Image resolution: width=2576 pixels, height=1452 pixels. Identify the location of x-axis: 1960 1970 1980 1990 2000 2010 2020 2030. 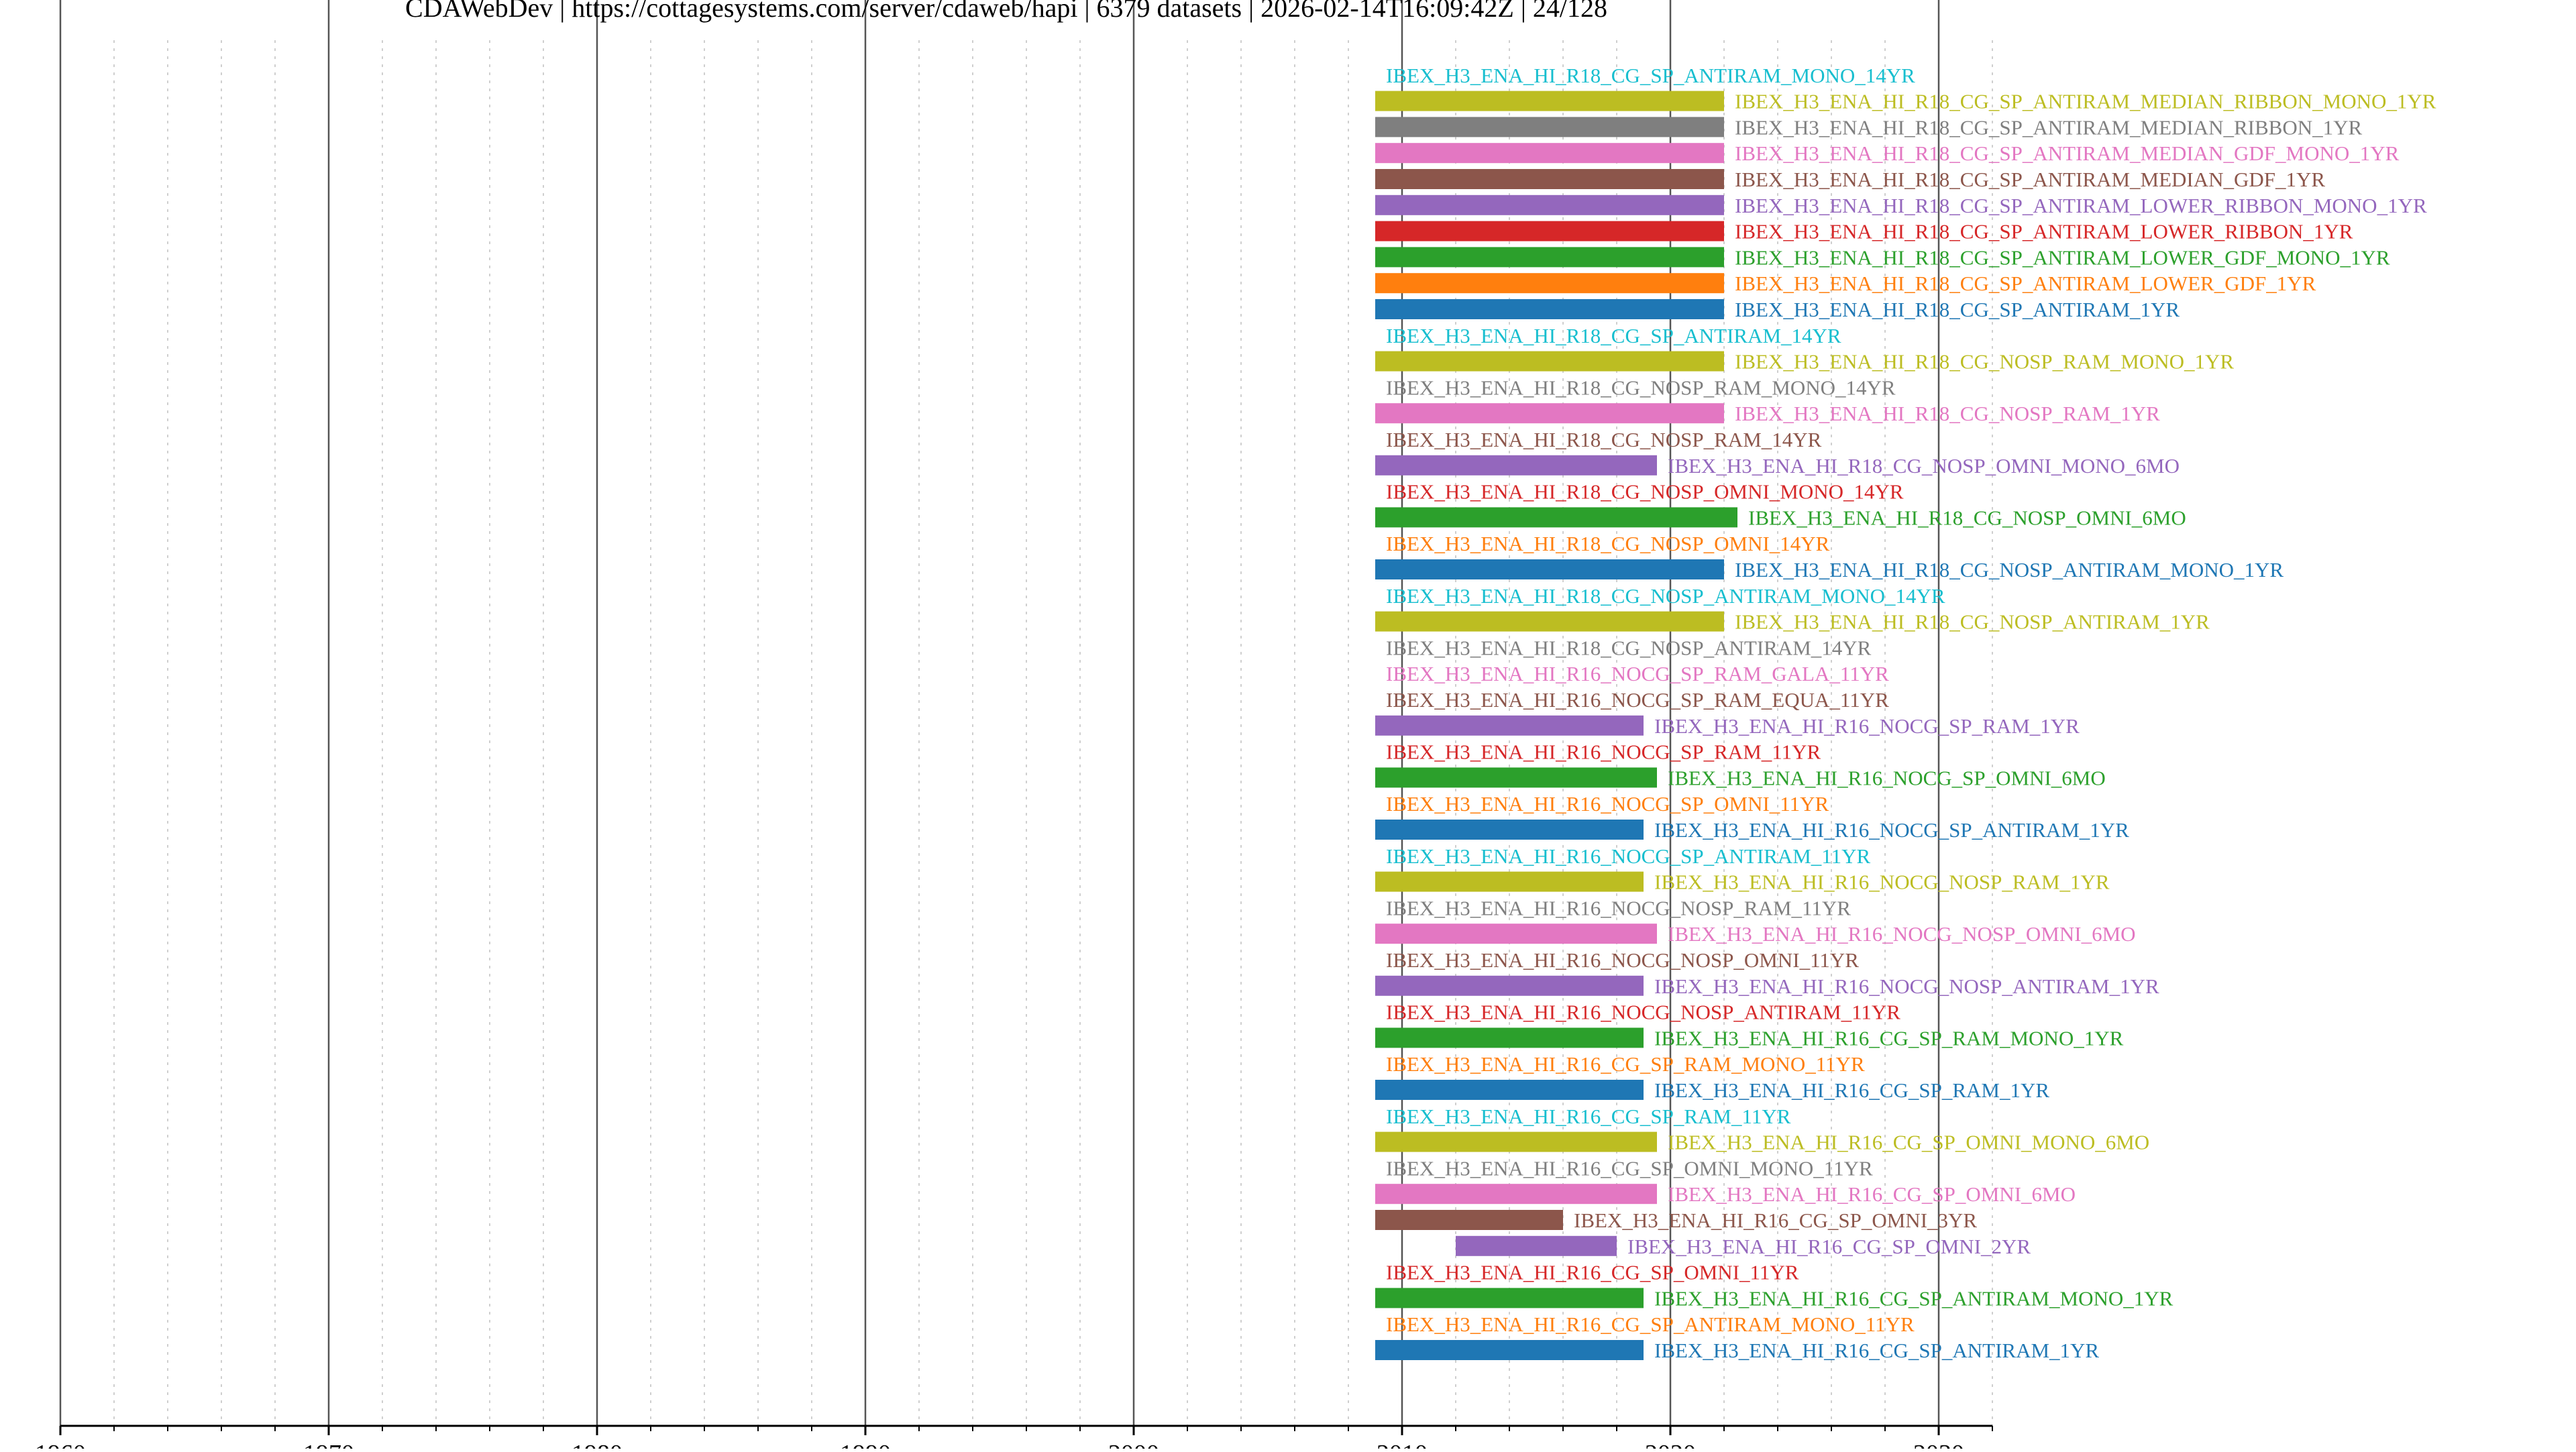
(1014, 1438).